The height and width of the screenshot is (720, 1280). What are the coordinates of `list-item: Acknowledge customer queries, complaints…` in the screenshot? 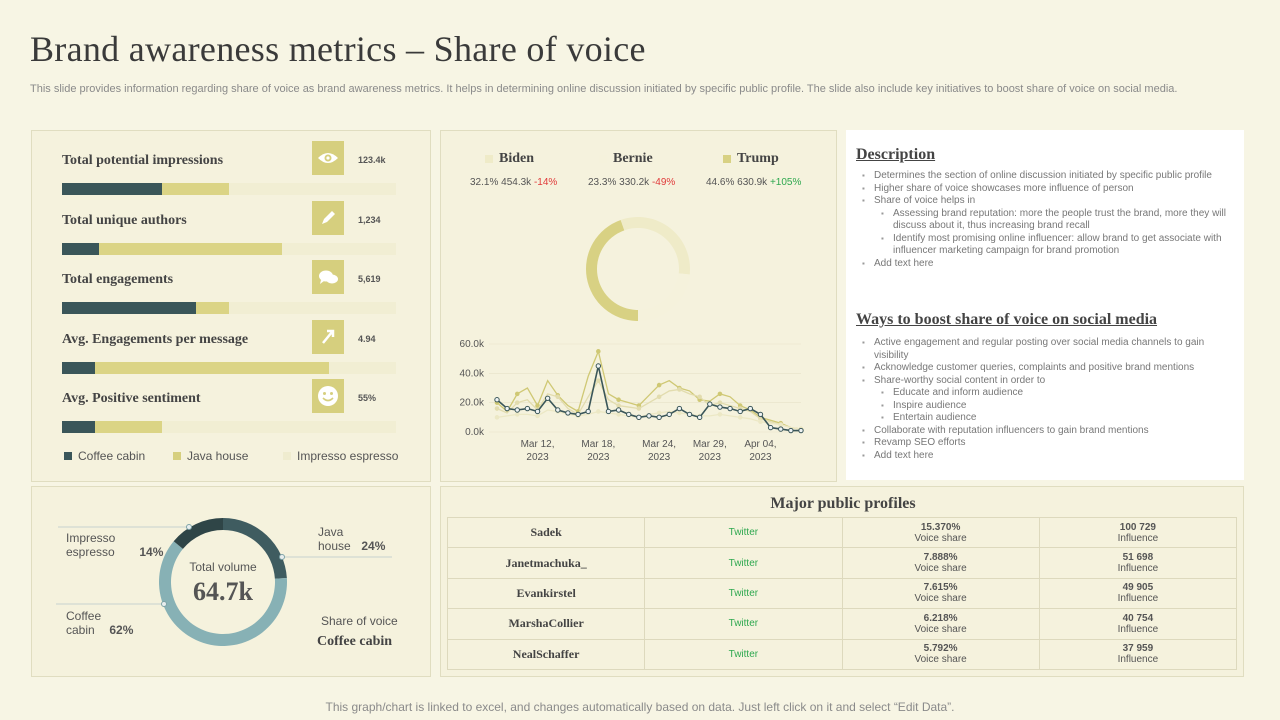 It's located at (1048, 368).